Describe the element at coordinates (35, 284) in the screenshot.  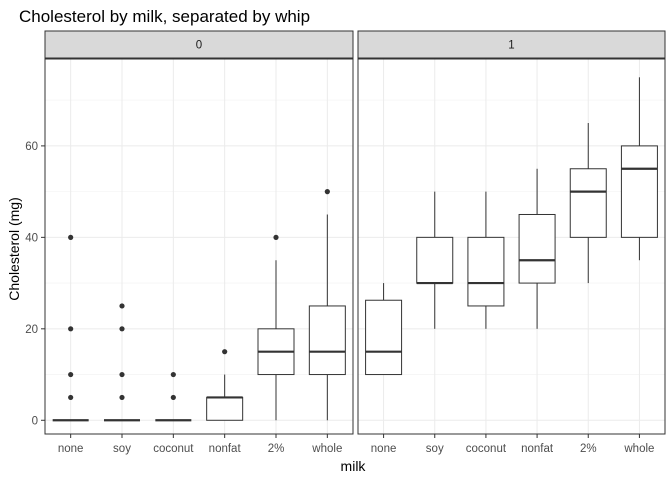
I see `y-axis: 0 20 40 60` at that location.